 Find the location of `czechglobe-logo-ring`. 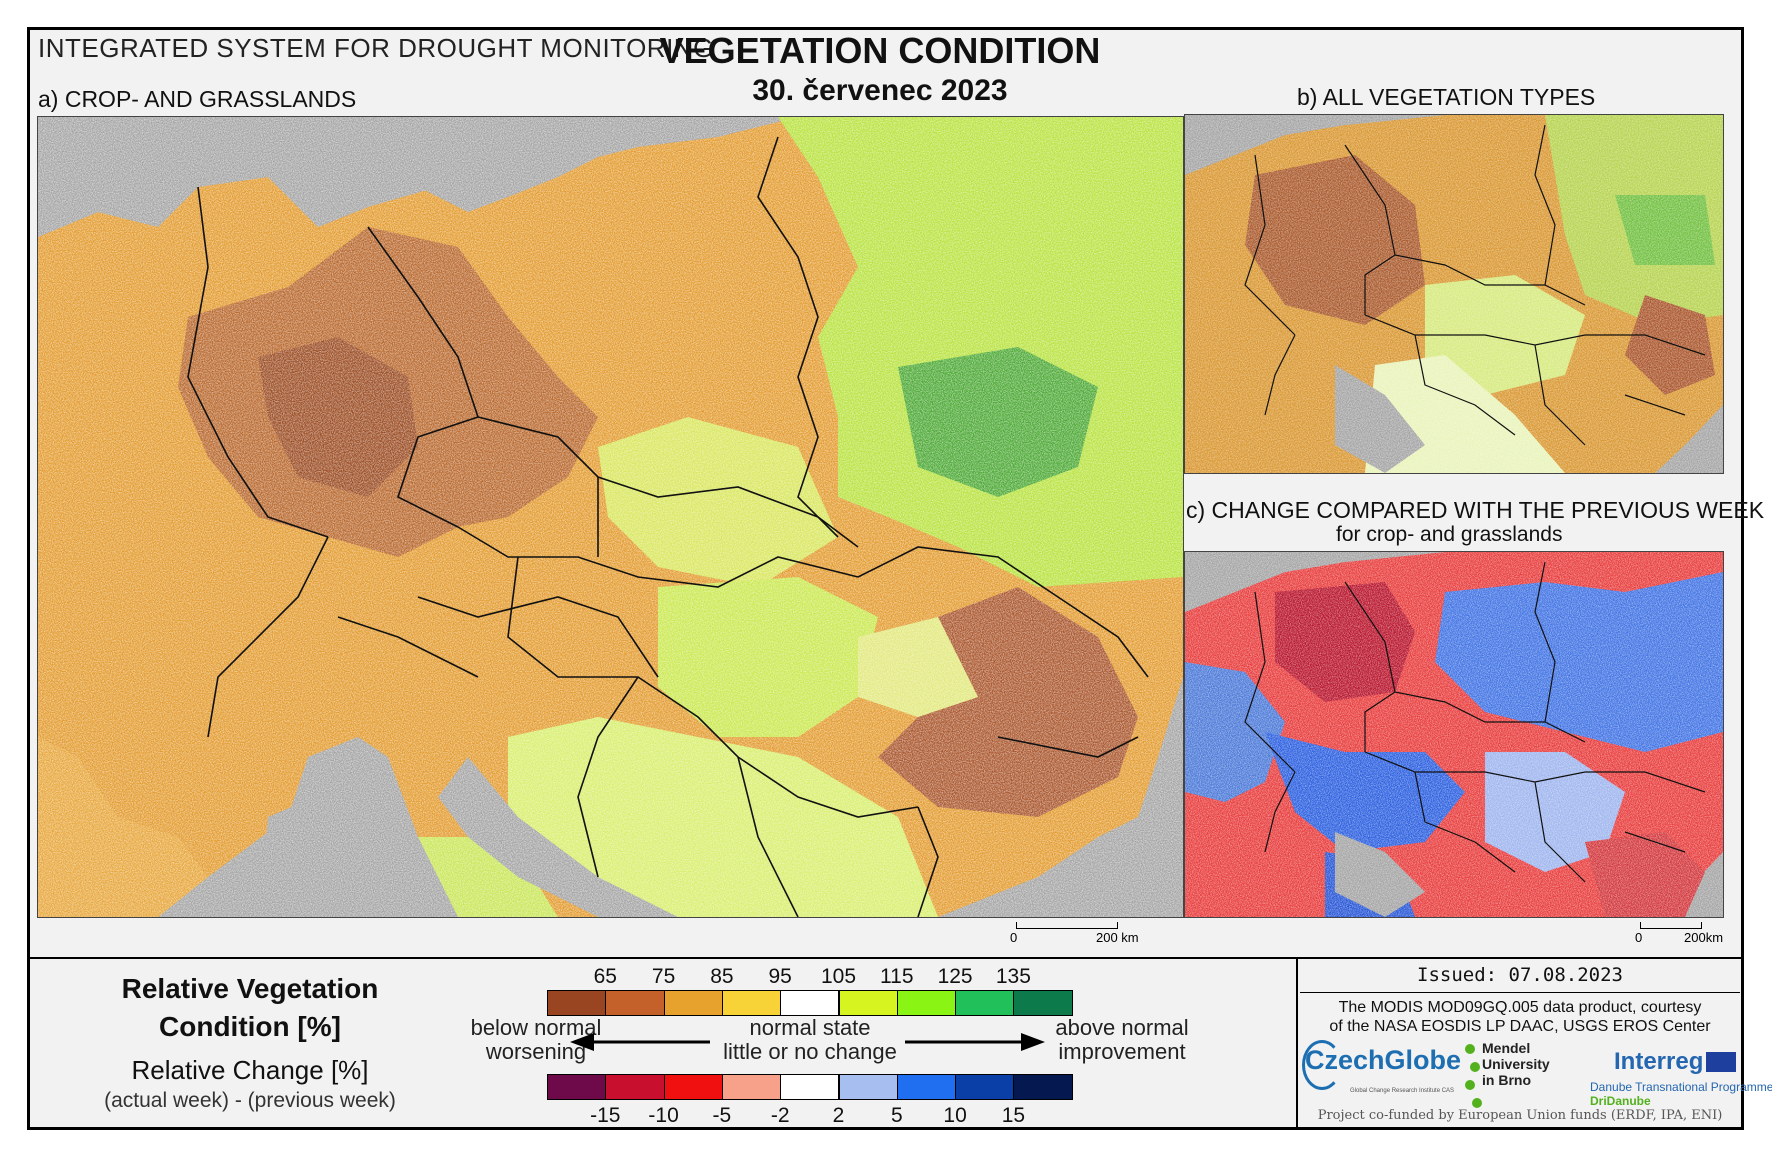

czechglobe-logo-ring is located at coordinates (1322, 1065).